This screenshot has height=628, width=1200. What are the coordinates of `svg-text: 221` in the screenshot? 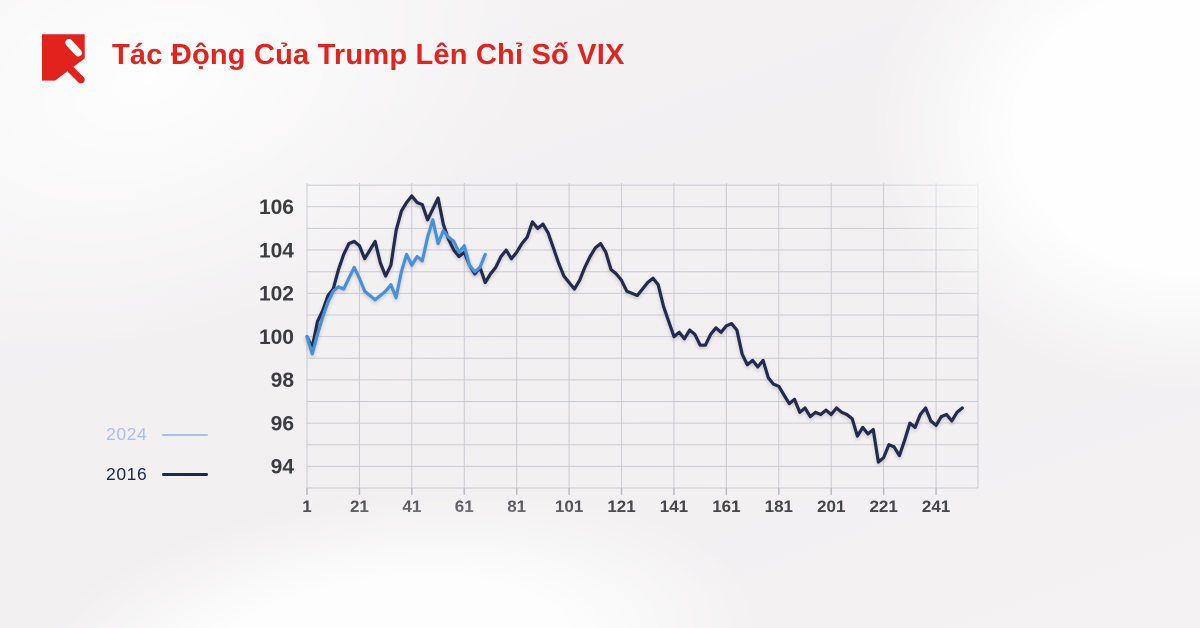 It's located at (883, 506).